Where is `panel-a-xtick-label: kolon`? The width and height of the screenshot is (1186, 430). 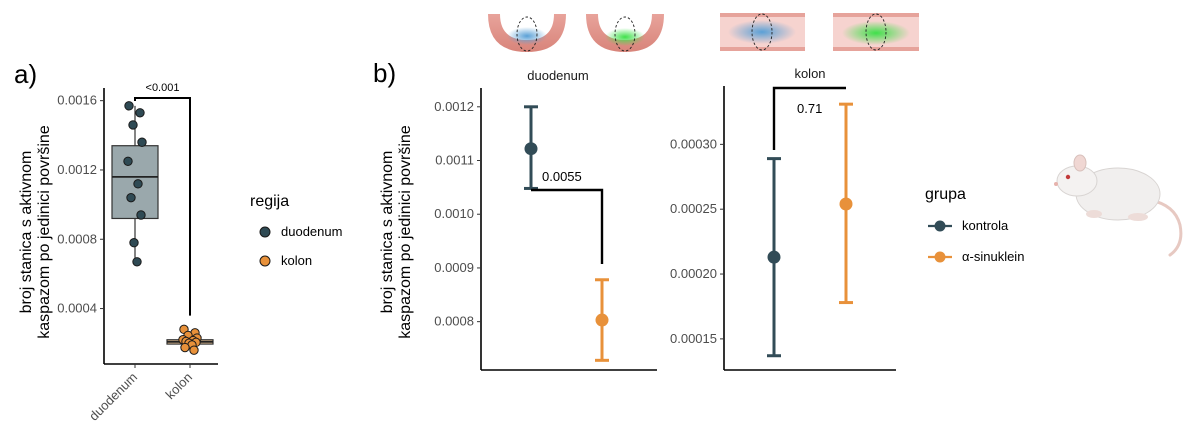
panel-a-xtick-label: kolon is located at coordinates (179, 386).